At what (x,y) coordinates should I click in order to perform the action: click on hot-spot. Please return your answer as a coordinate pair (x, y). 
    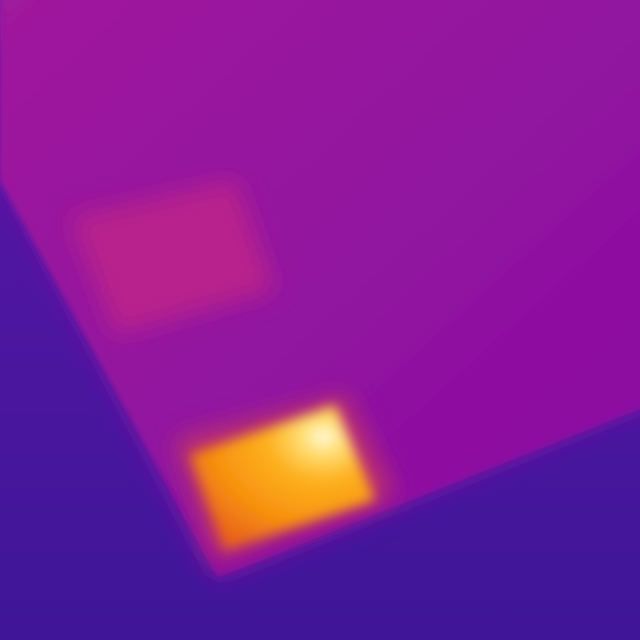
    Looking at the image, I should click on (282, 477).